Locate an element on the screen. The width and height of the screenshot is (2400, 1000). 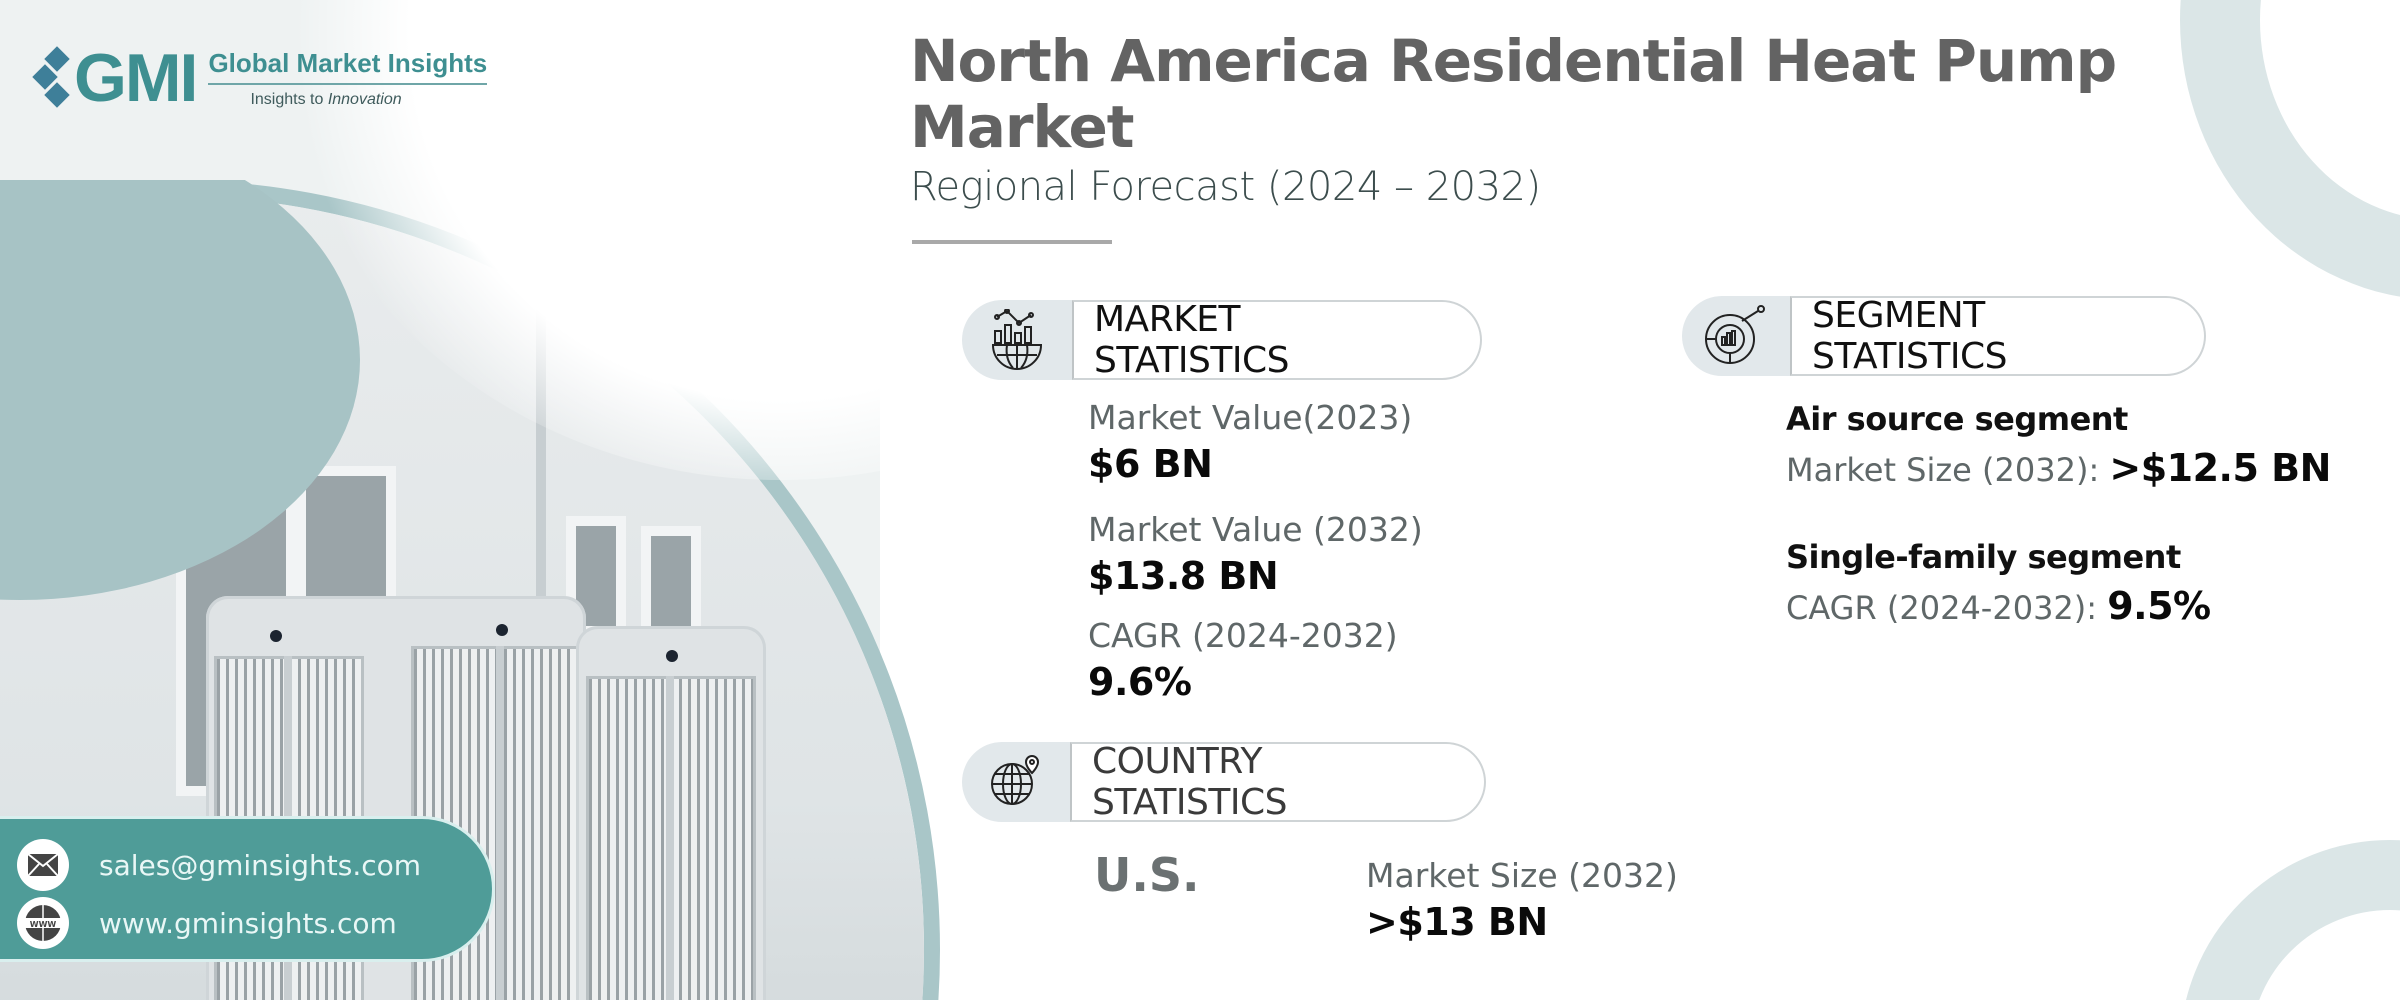
segment-statistics-header: SEGMENT STATISTICS is located at coordinates (1944, 336).